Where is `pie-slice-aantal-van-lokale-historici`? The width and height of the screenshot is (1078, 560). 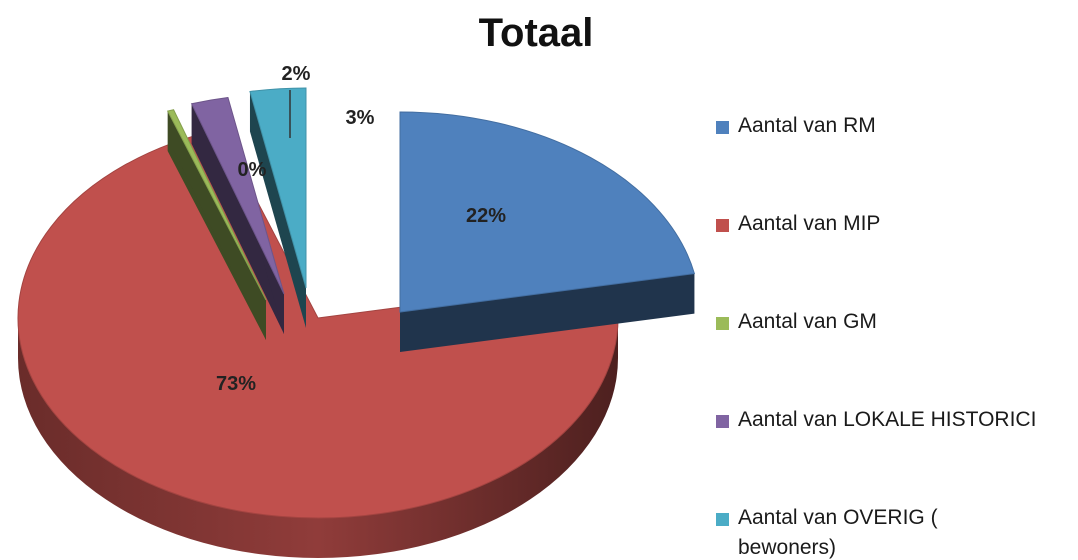
pie-slice-aantal-van-lokale-historici is located at coordinates (237, 215).